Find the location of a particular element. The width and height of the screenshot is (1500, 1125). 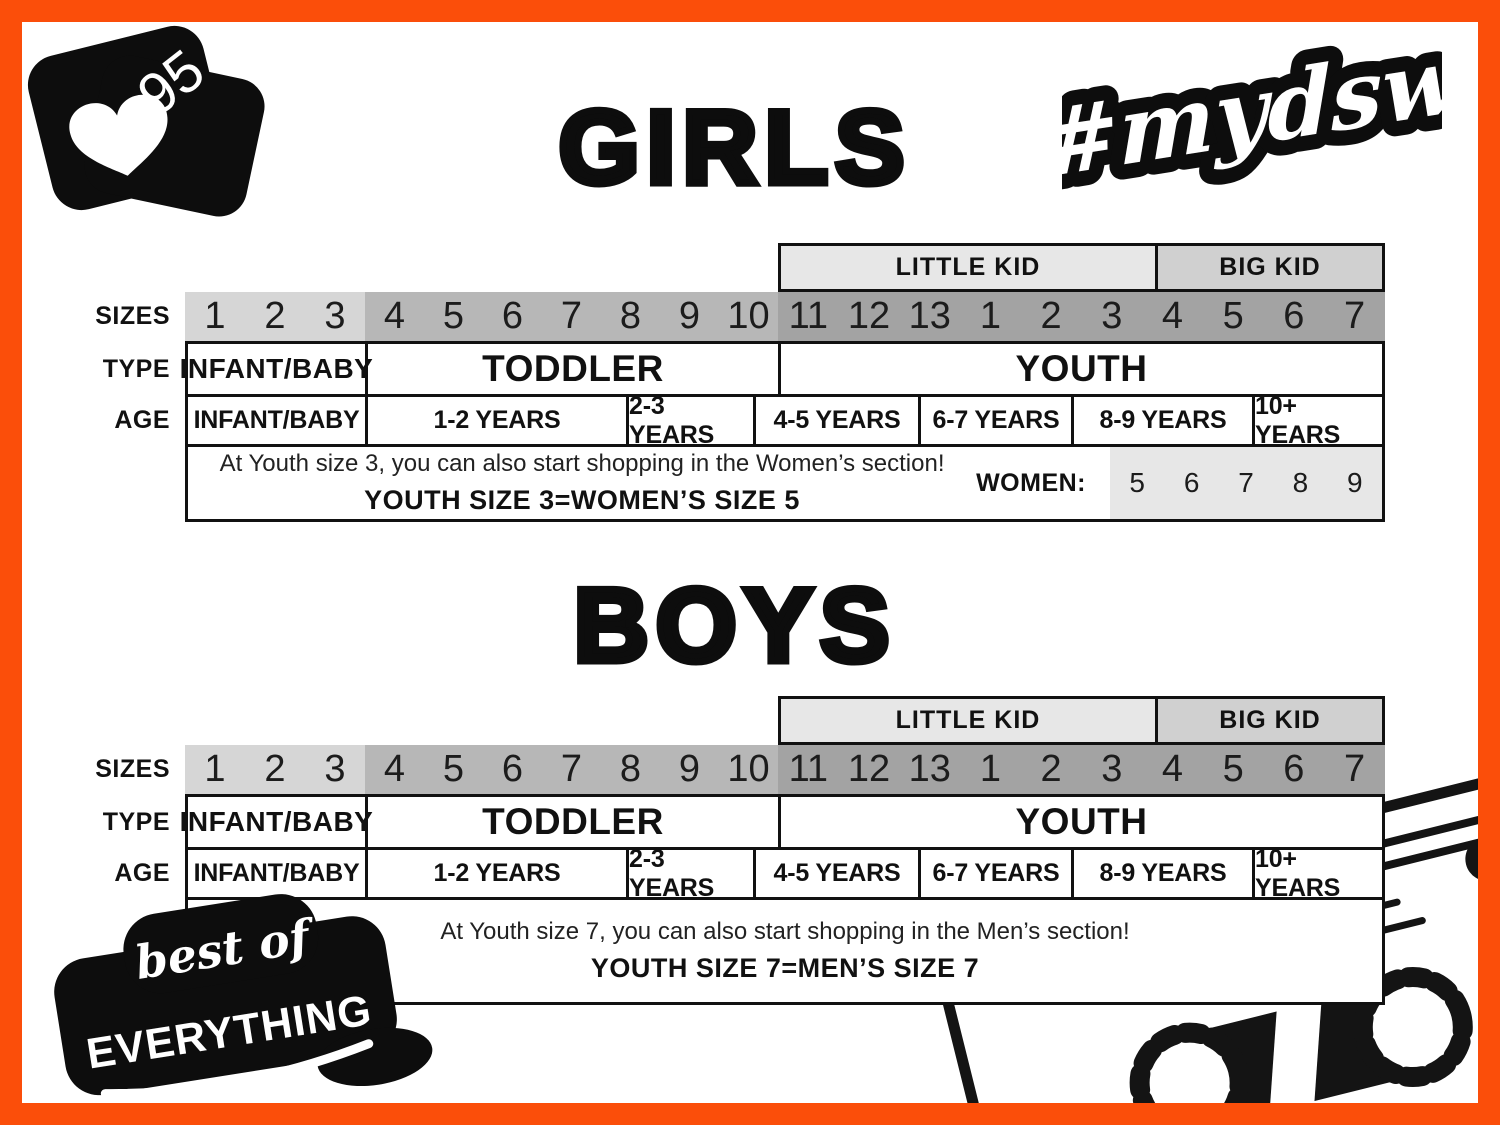

girls-type-row: INFANT/BABY TODDLER YOUTH is located at coordinates (782, 369).